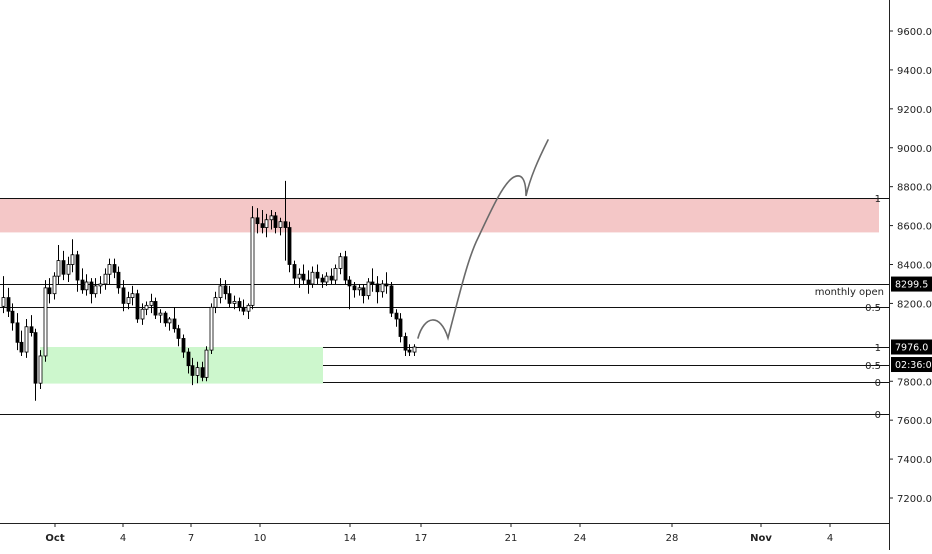 This screenshot has height=554, width=932. What do you see at coordinates (914, 110) in the screenshot?
I see `y-tick-label: 9200.0` at bounding box center [914, 110].